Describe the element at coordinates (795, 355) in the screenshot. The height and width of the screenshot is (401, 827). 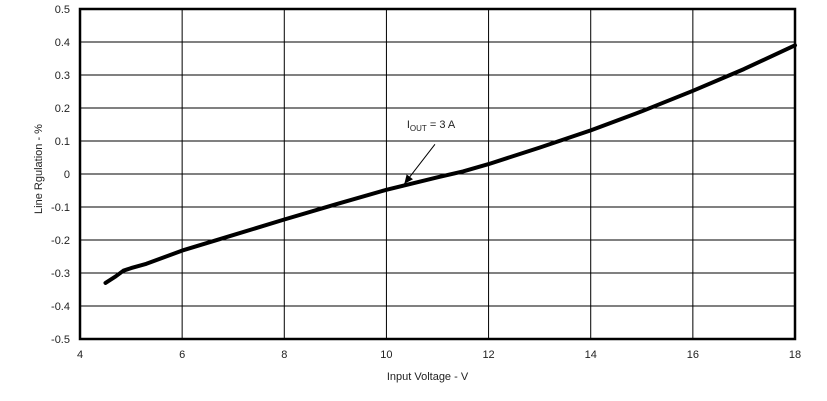
I see `x-tick-label: 18` at that location.